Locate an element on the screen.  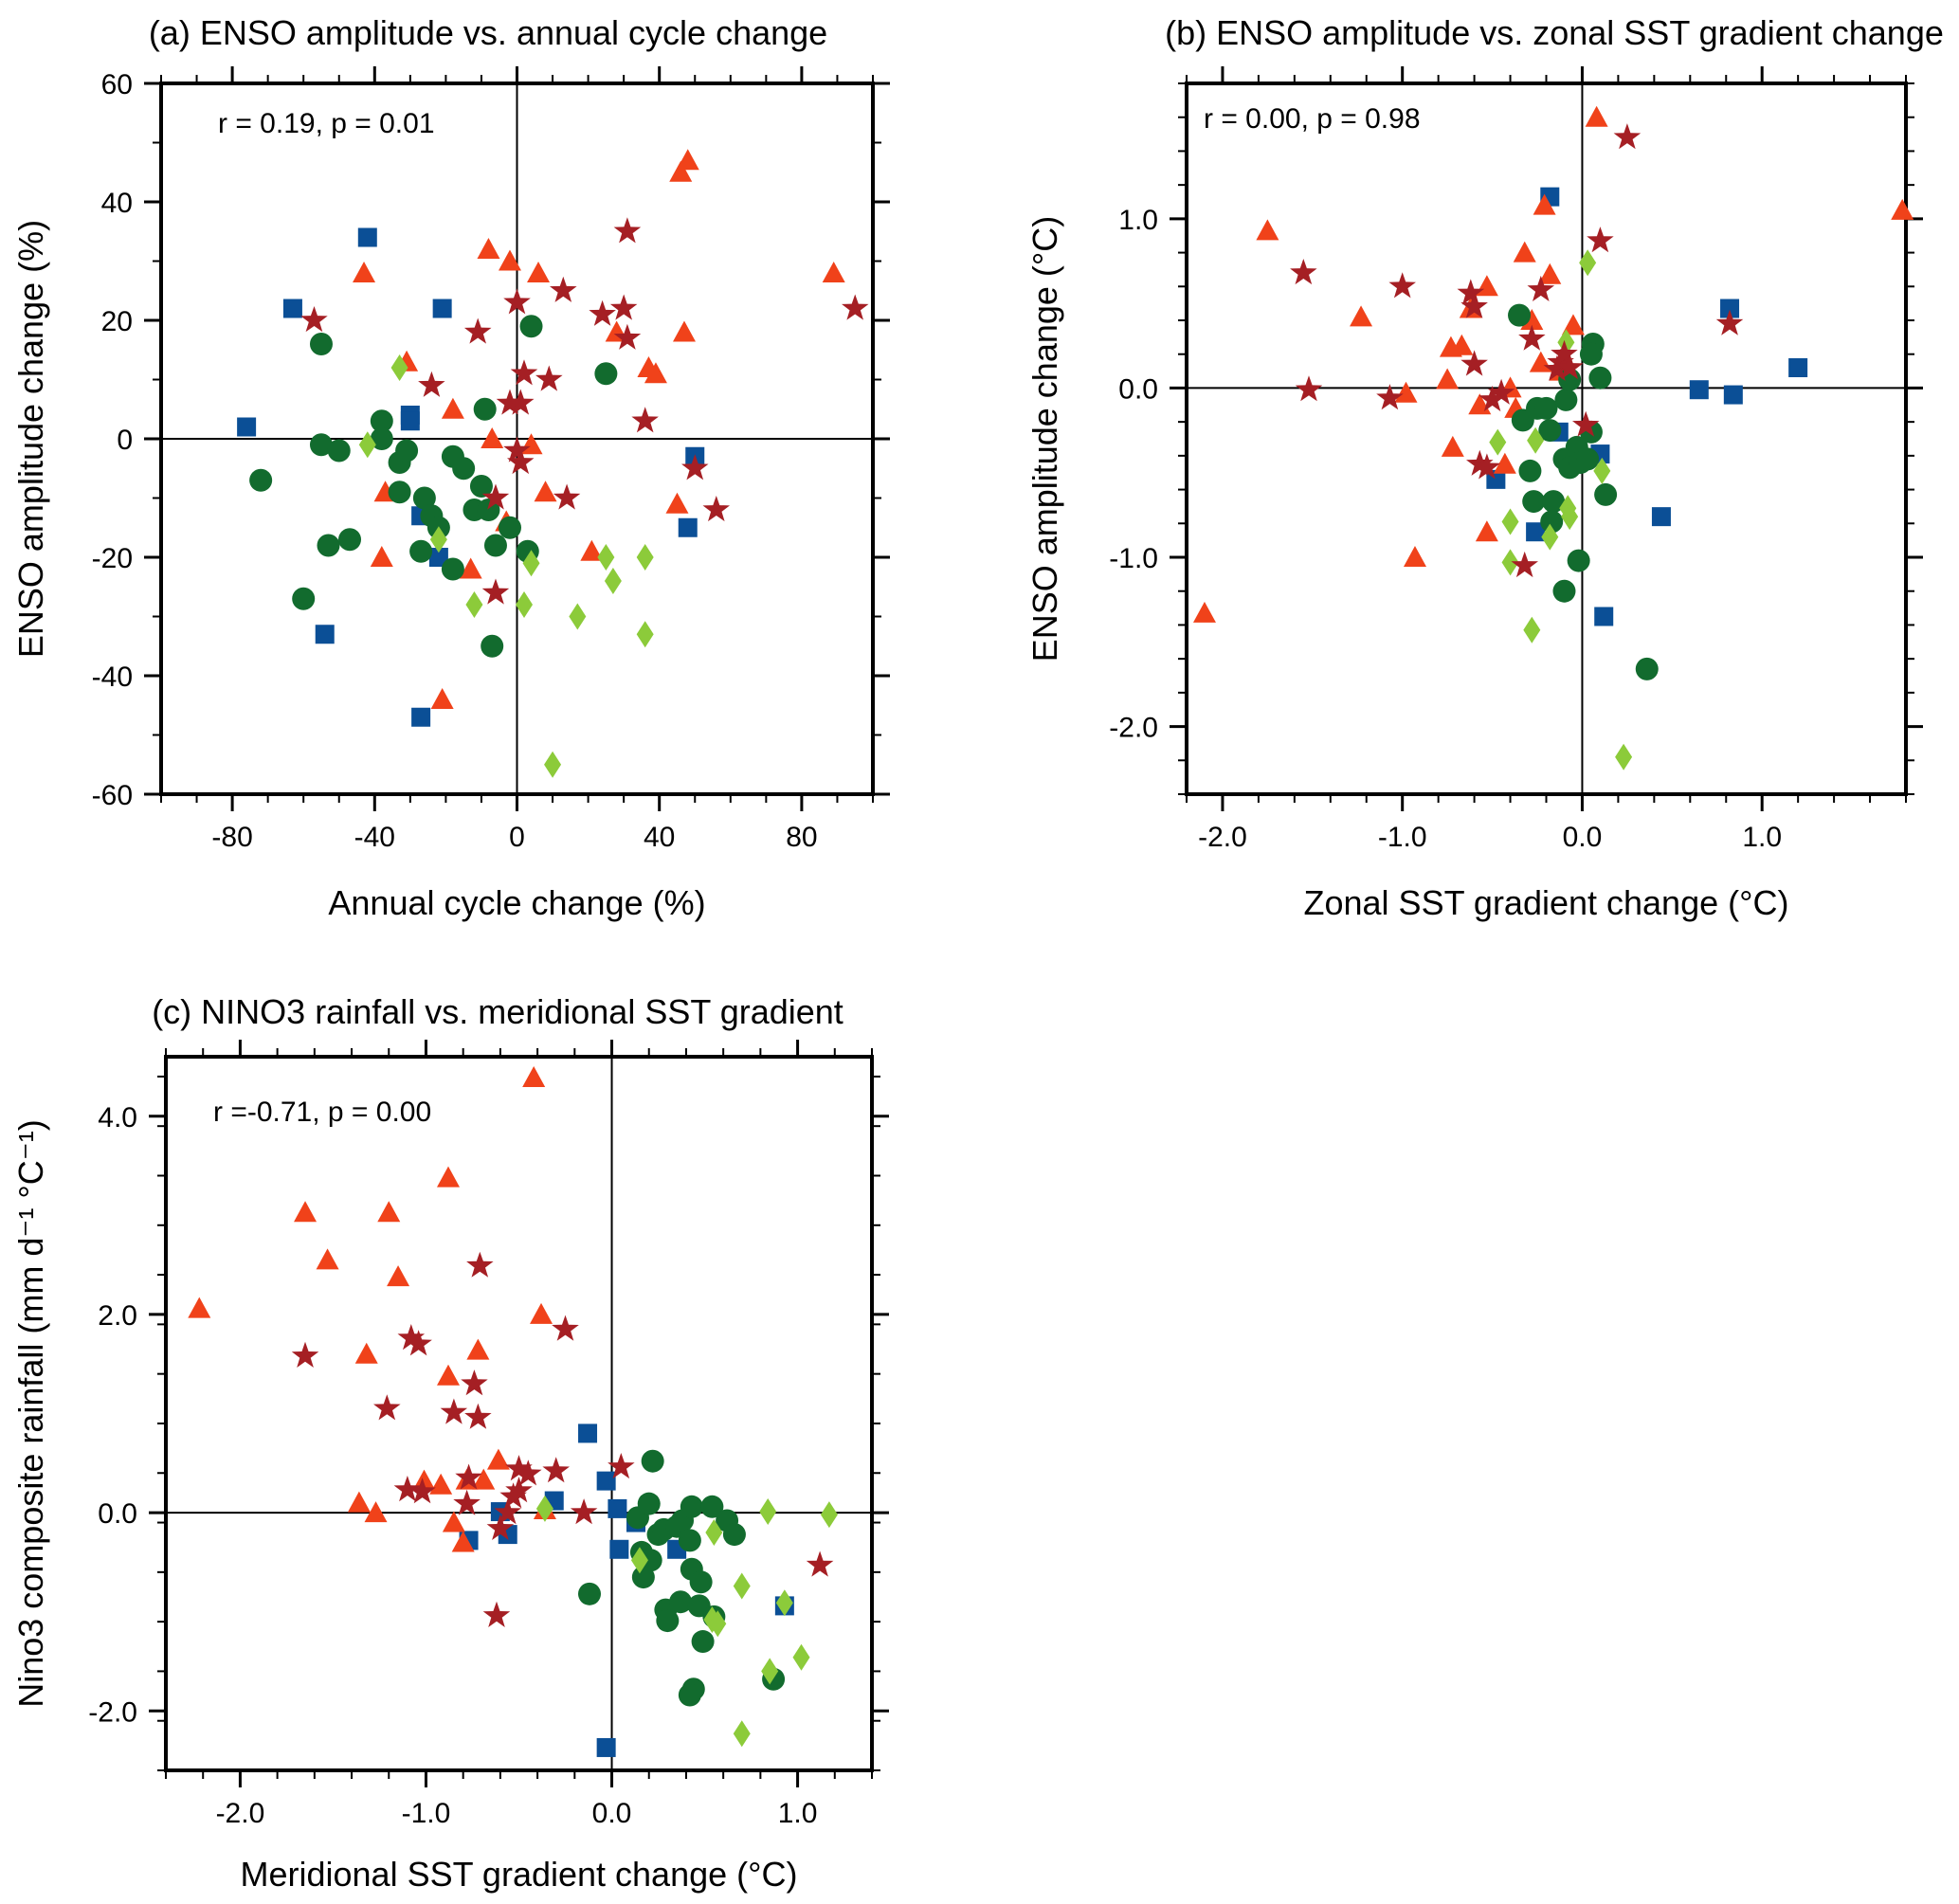
y-tick-label: -2.0 is located at coordinates (112, 1712).